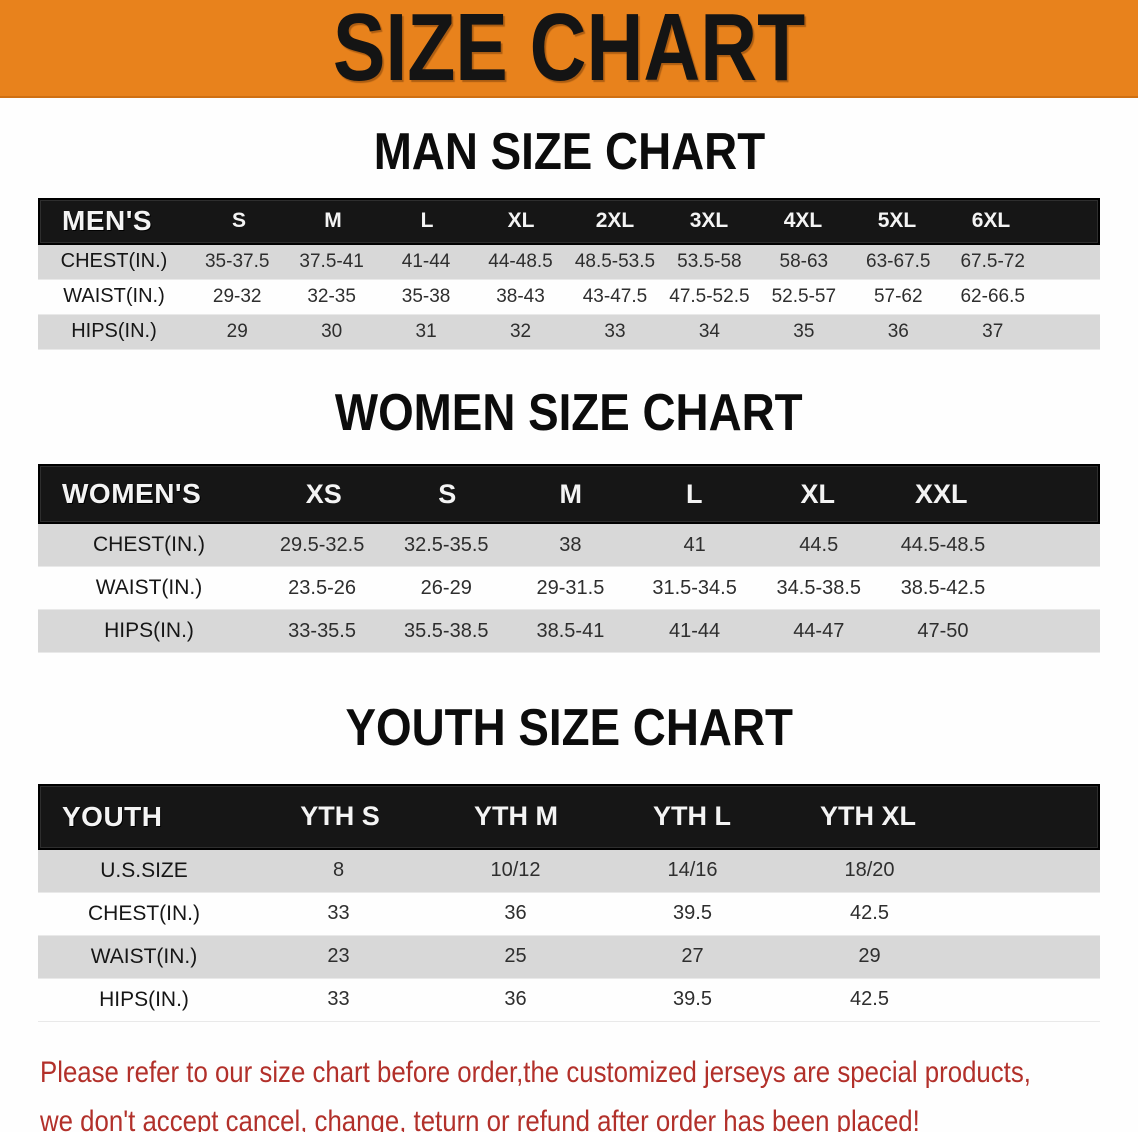 This screenshot has width=1138, height=1132. What do you see at coordinates (107, 221) in the screenshot?
I see `table-corner-label: MEN'S` at bounding box center [107, 221].